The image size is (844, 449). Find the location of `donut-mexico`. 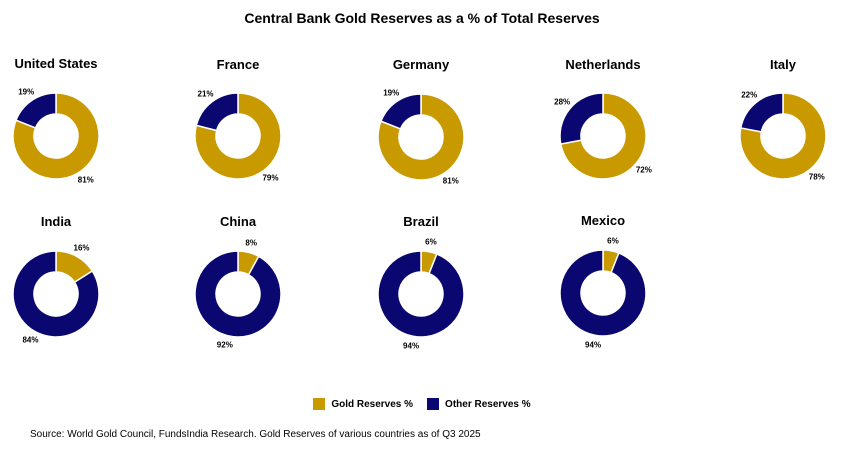

donut-mexico is located at coordinates (603, 293).